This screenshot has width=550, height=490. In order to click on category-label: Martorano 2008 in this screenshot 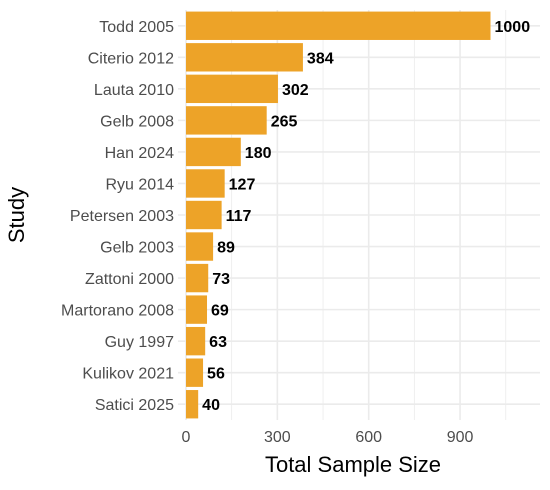, I will do `click(117, 311)`.